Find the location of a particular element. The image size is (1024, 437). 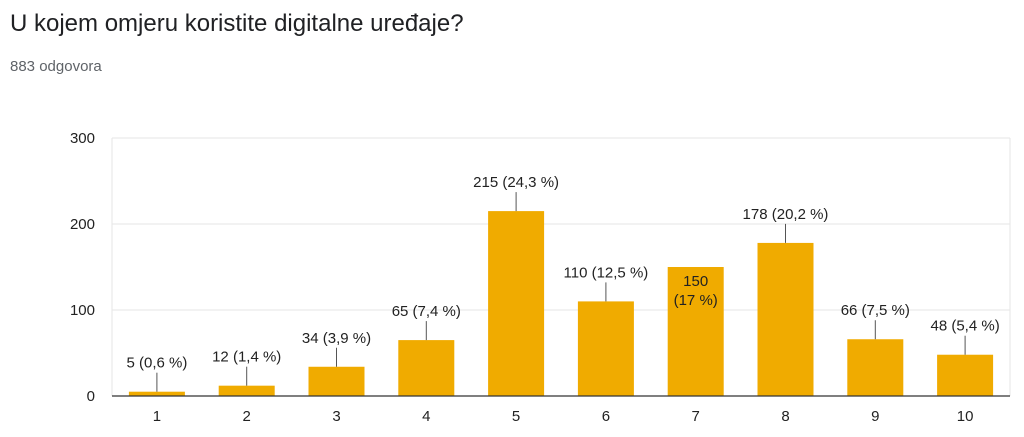

data-label: 66 (7,5 %) is located at coordinates (875, 310).